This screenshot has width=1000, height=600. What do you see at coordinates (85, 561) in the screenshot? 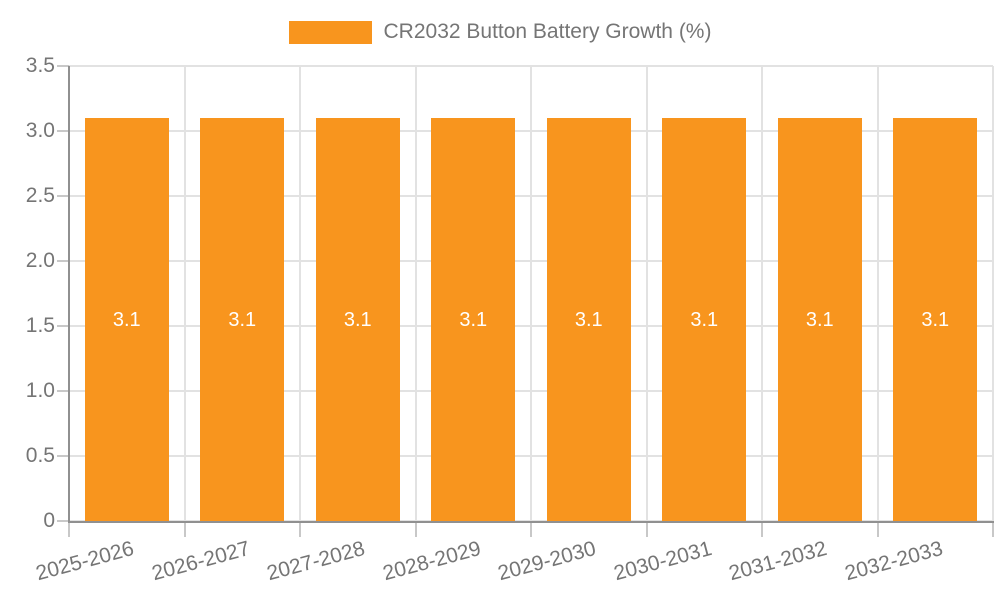
I see `x-tick-label: 2025-2026` at bounding box center [85, 561].